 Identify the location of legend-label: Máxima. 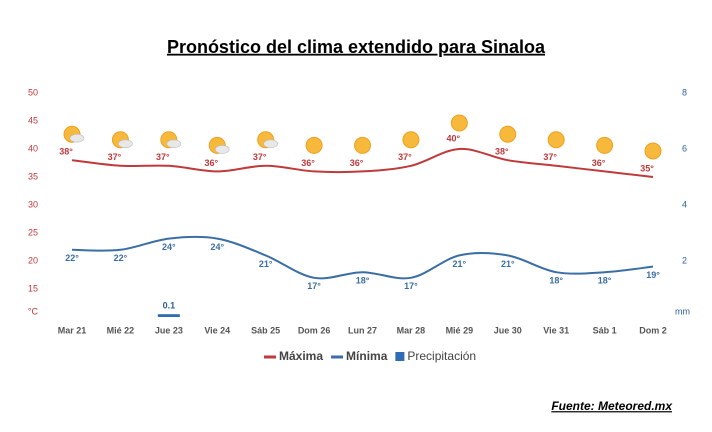
(301, 356).